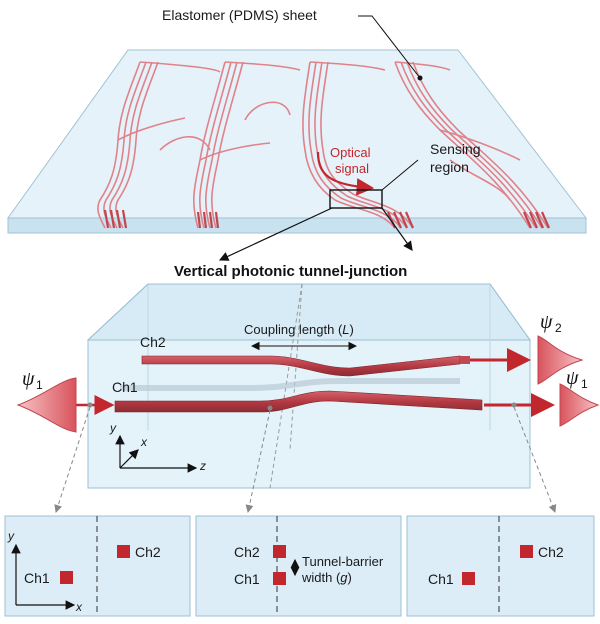 This screenshot has width=600, height=624. I want to click on waveguide-ends, so click(327, 219).